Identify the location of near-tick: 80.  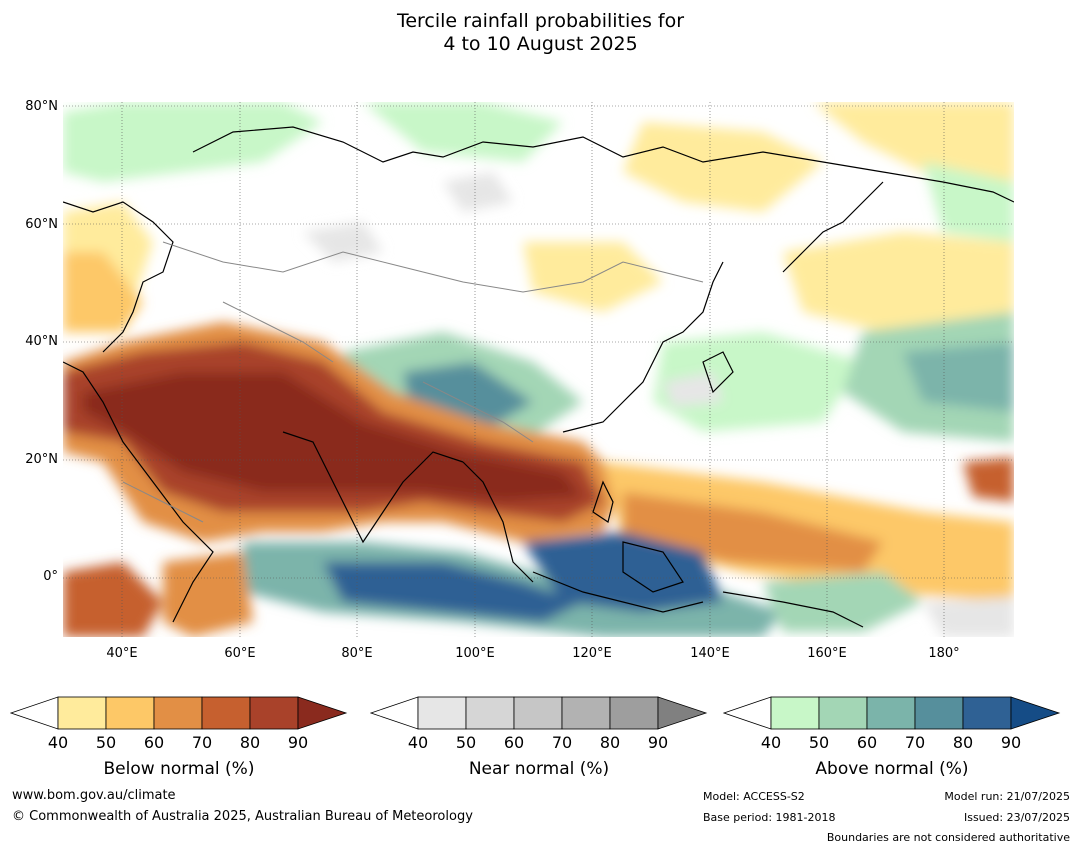
(610, 742).